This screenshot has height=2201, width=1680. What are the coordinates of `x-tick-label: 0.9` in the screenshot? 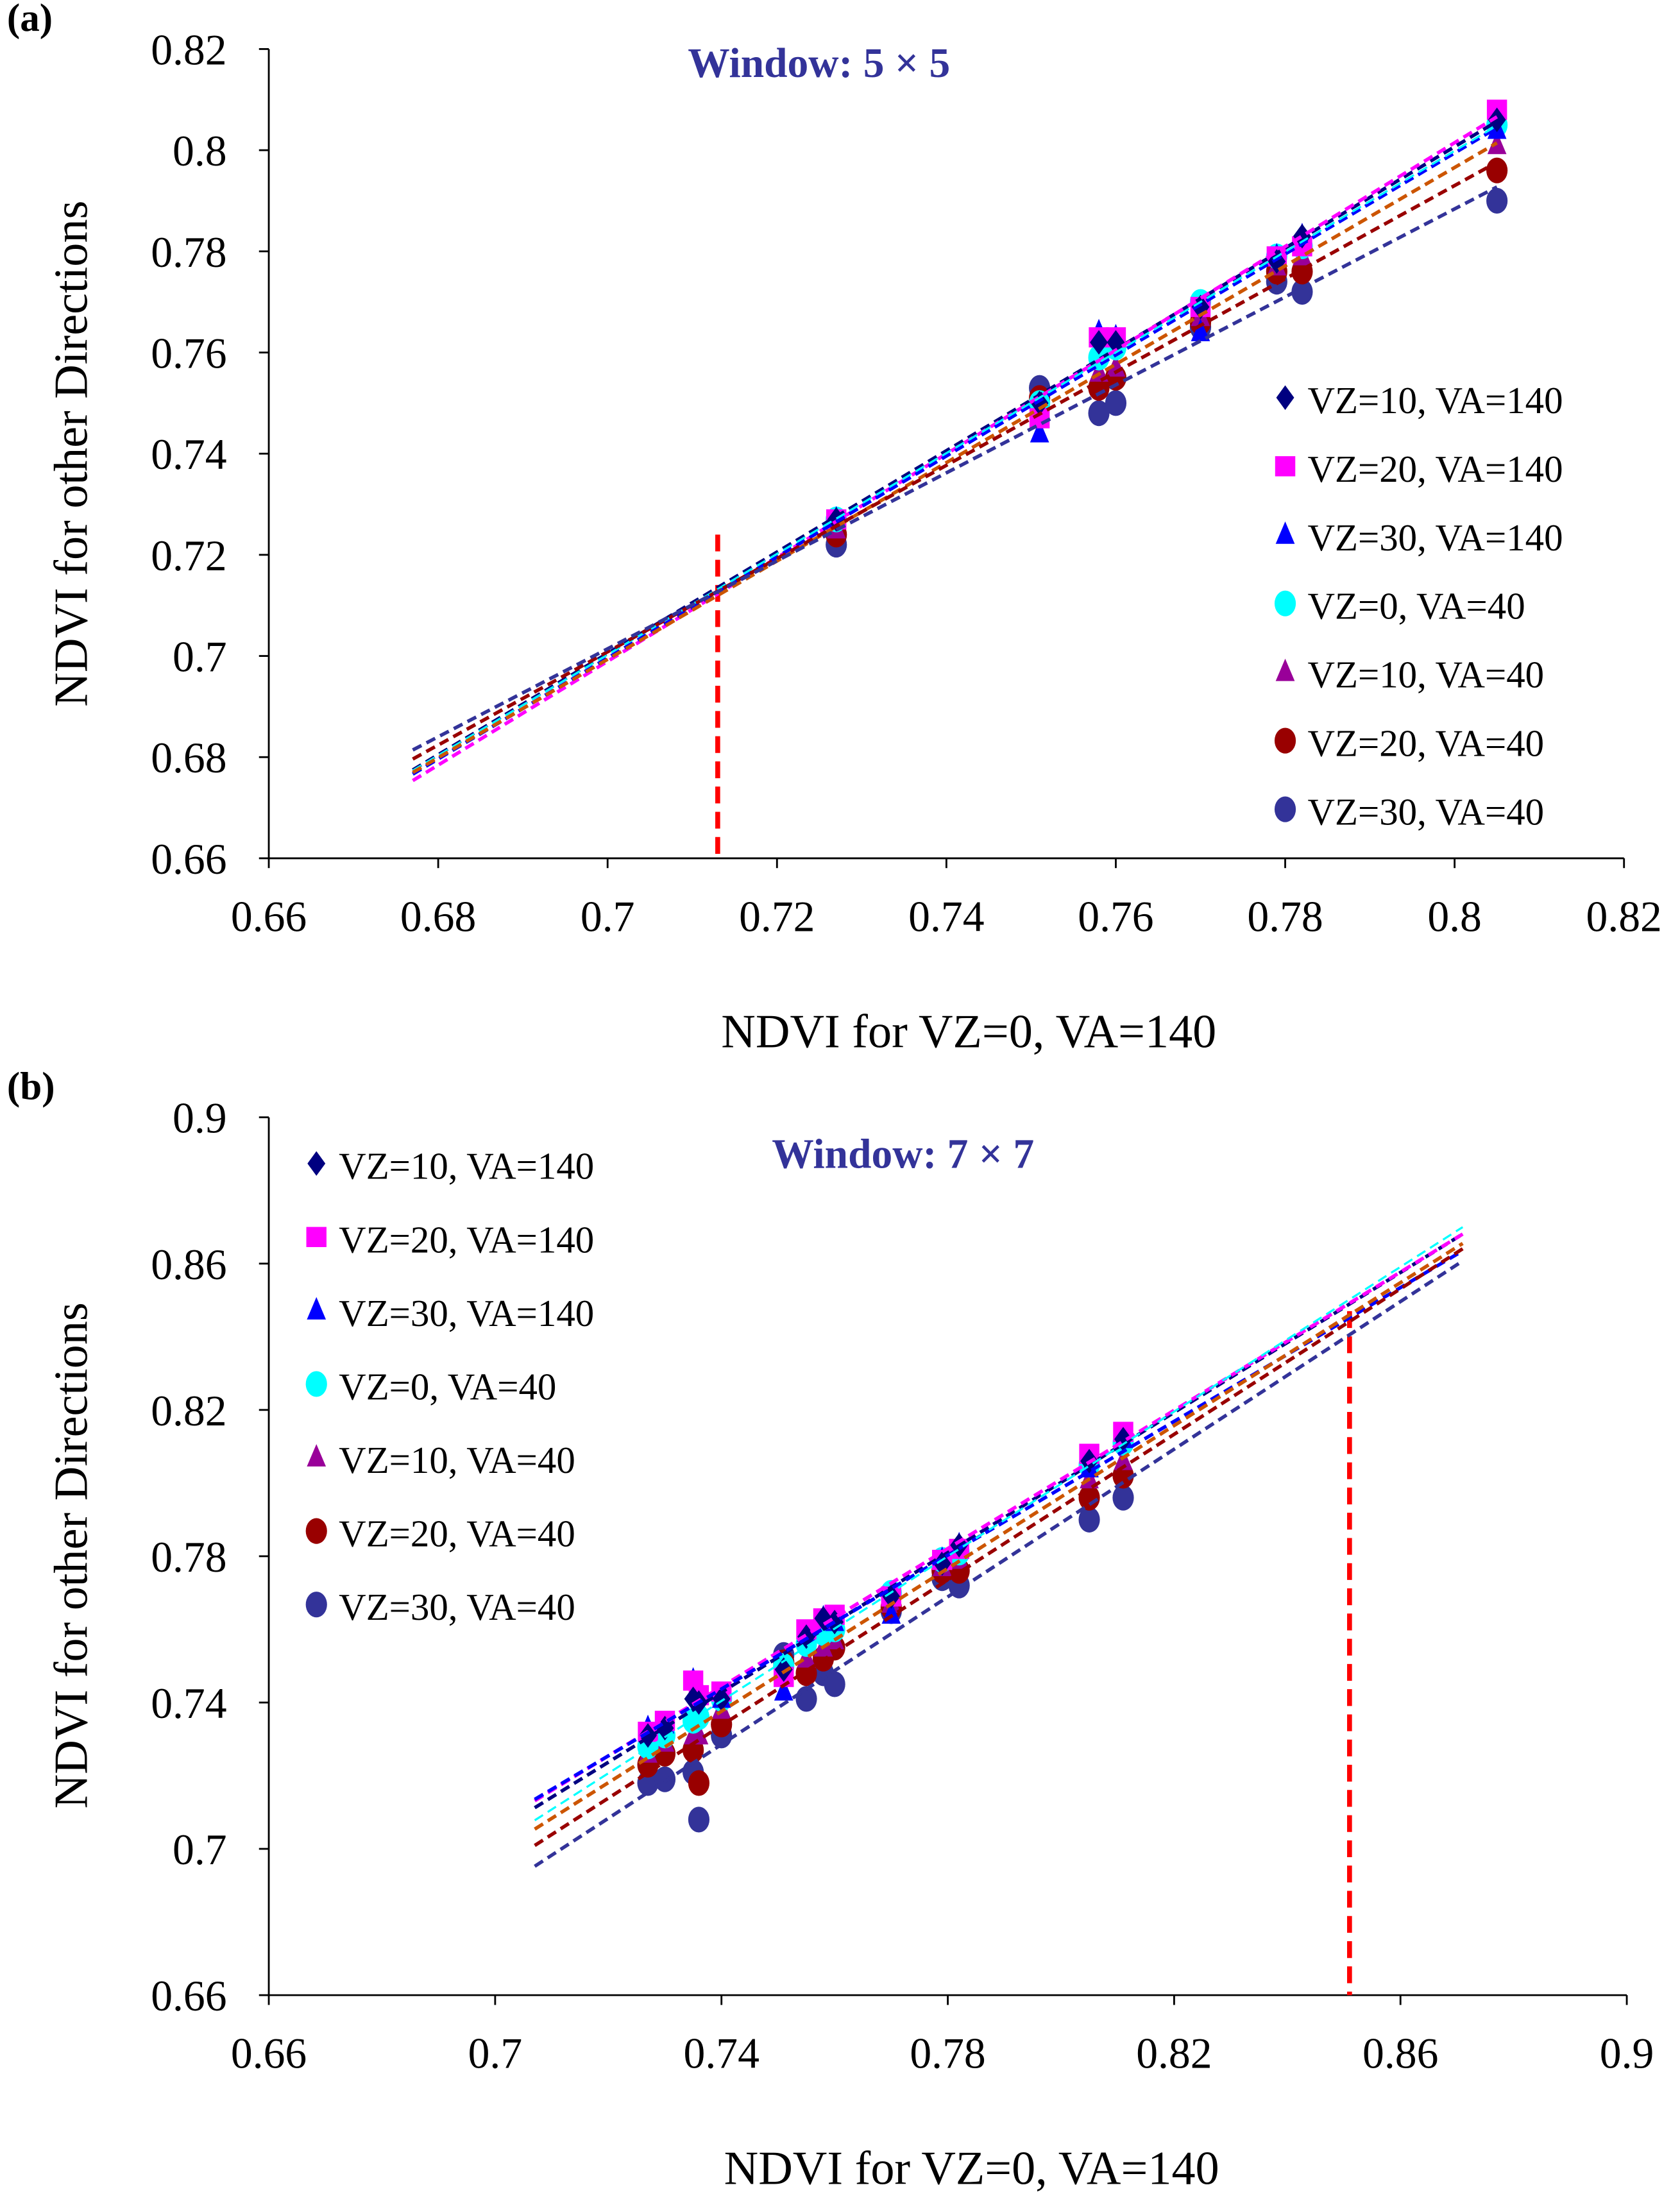 It's located at (1627, 2054).